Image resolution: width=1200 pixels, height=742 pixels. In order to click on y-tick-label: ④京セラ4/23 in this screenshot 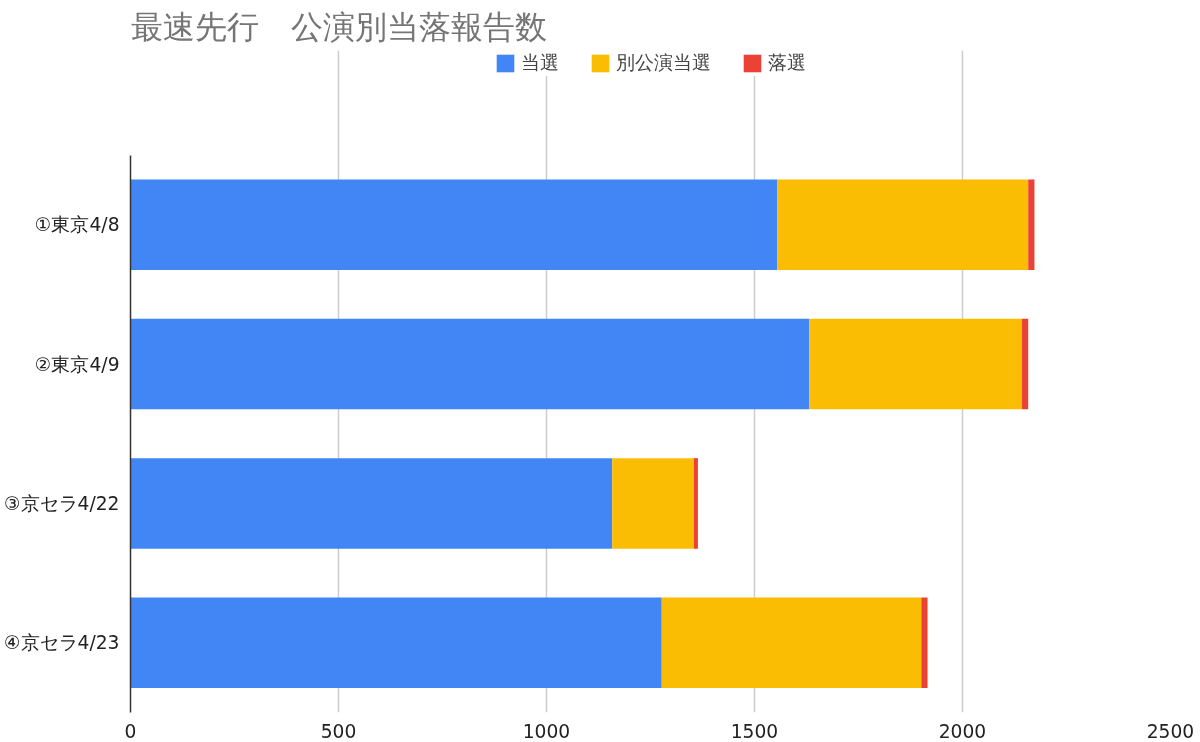, I will do `click(61, 643)`.